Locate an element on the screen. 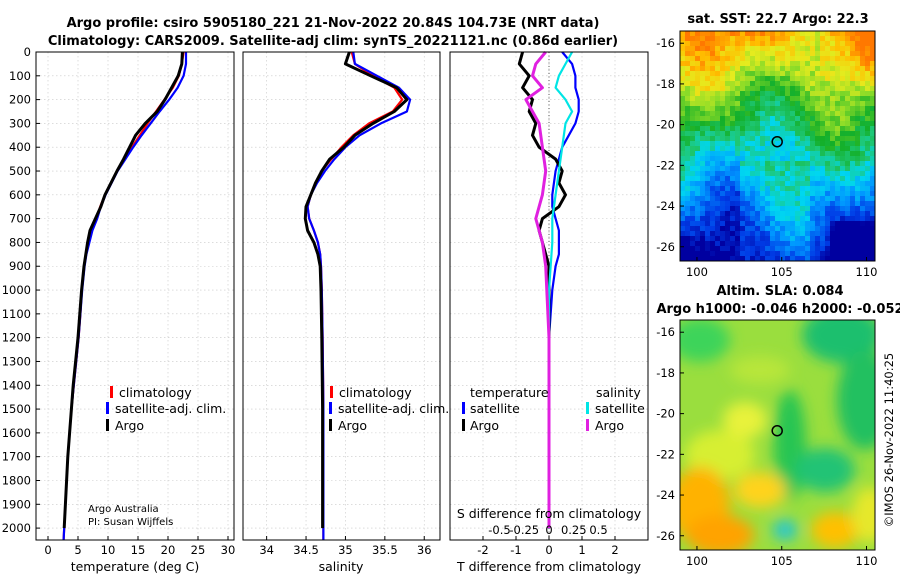  lat-tick-label: -22 is located at coordinates (665, 165).